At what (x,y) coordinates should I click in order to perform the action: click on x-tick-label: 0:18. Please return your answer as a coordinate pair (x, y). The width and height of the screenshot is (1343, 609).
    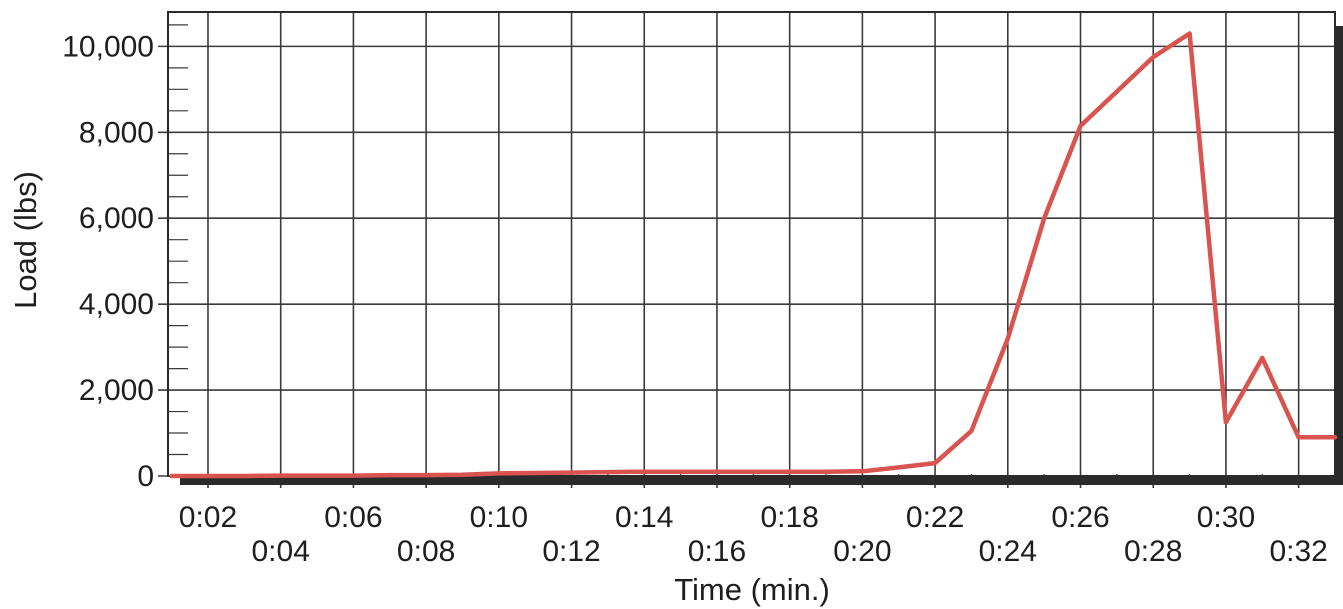
    Looking at the image, I should click on (789, 517).